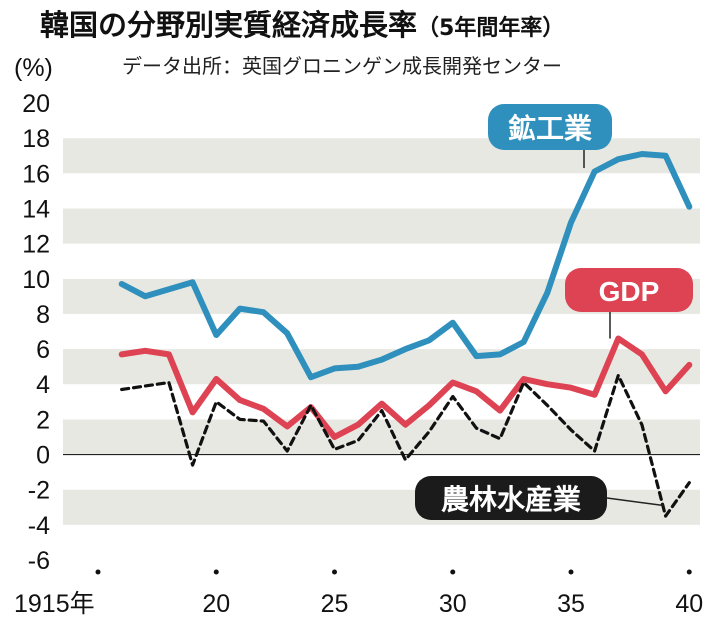 Image resolution: width=720 pixels, height=635 pixels. I want to click on chart-title: 韓国の分野別実質経済成長率（5年間年率）, so click(302, 25).